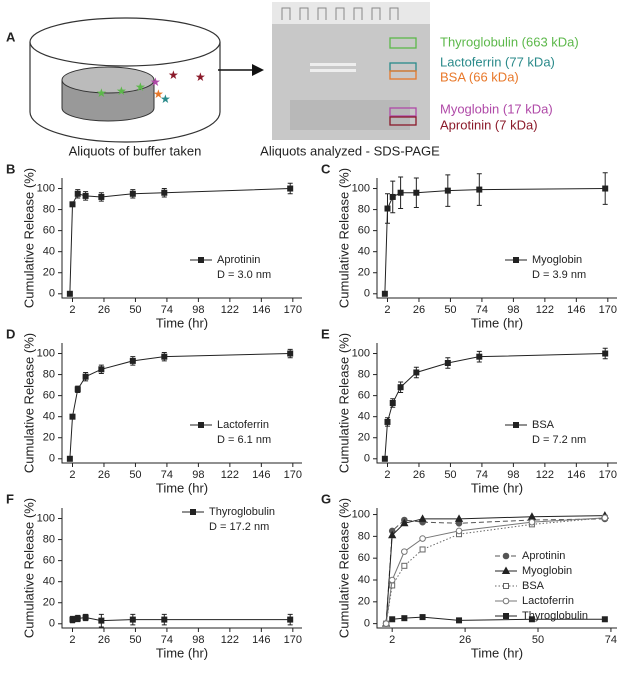 This screenshot has height=687, width=630. What do you see at coordinates (244, 275) in the screenshot?
I see `annotation: D = 3.0 nm` at bounding box center [244, 275].